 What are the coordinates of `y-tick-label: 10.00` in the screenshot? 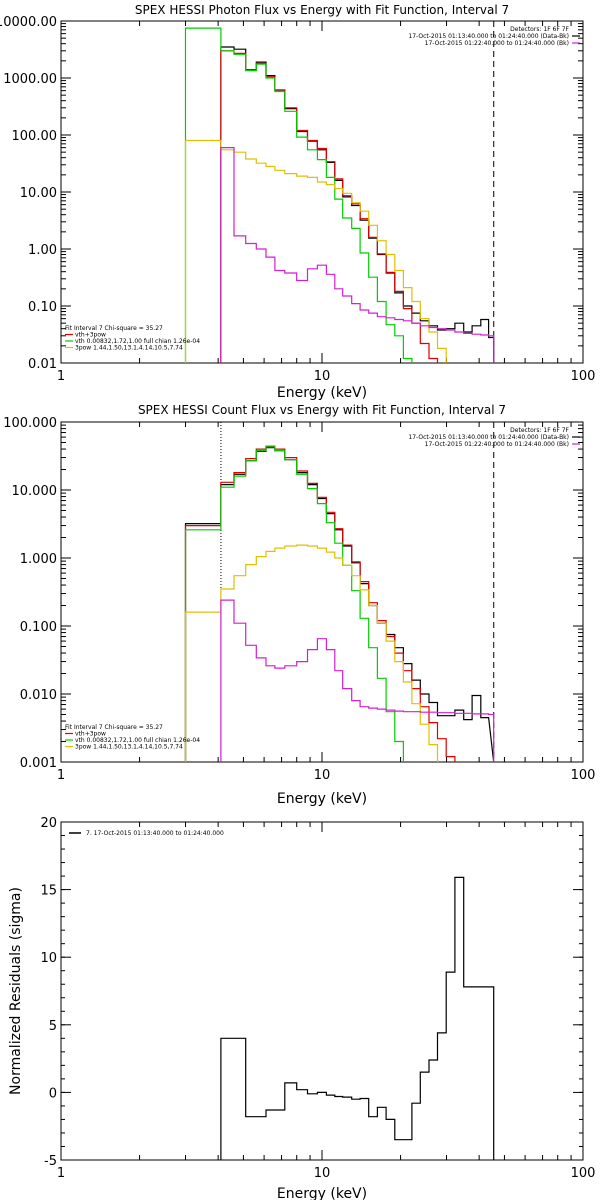 It's located at (38, 193).